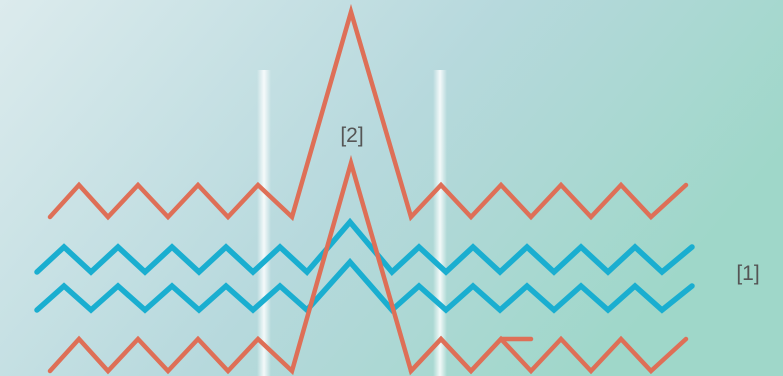  I want to click on highlight-band-left, so click(264, 223).